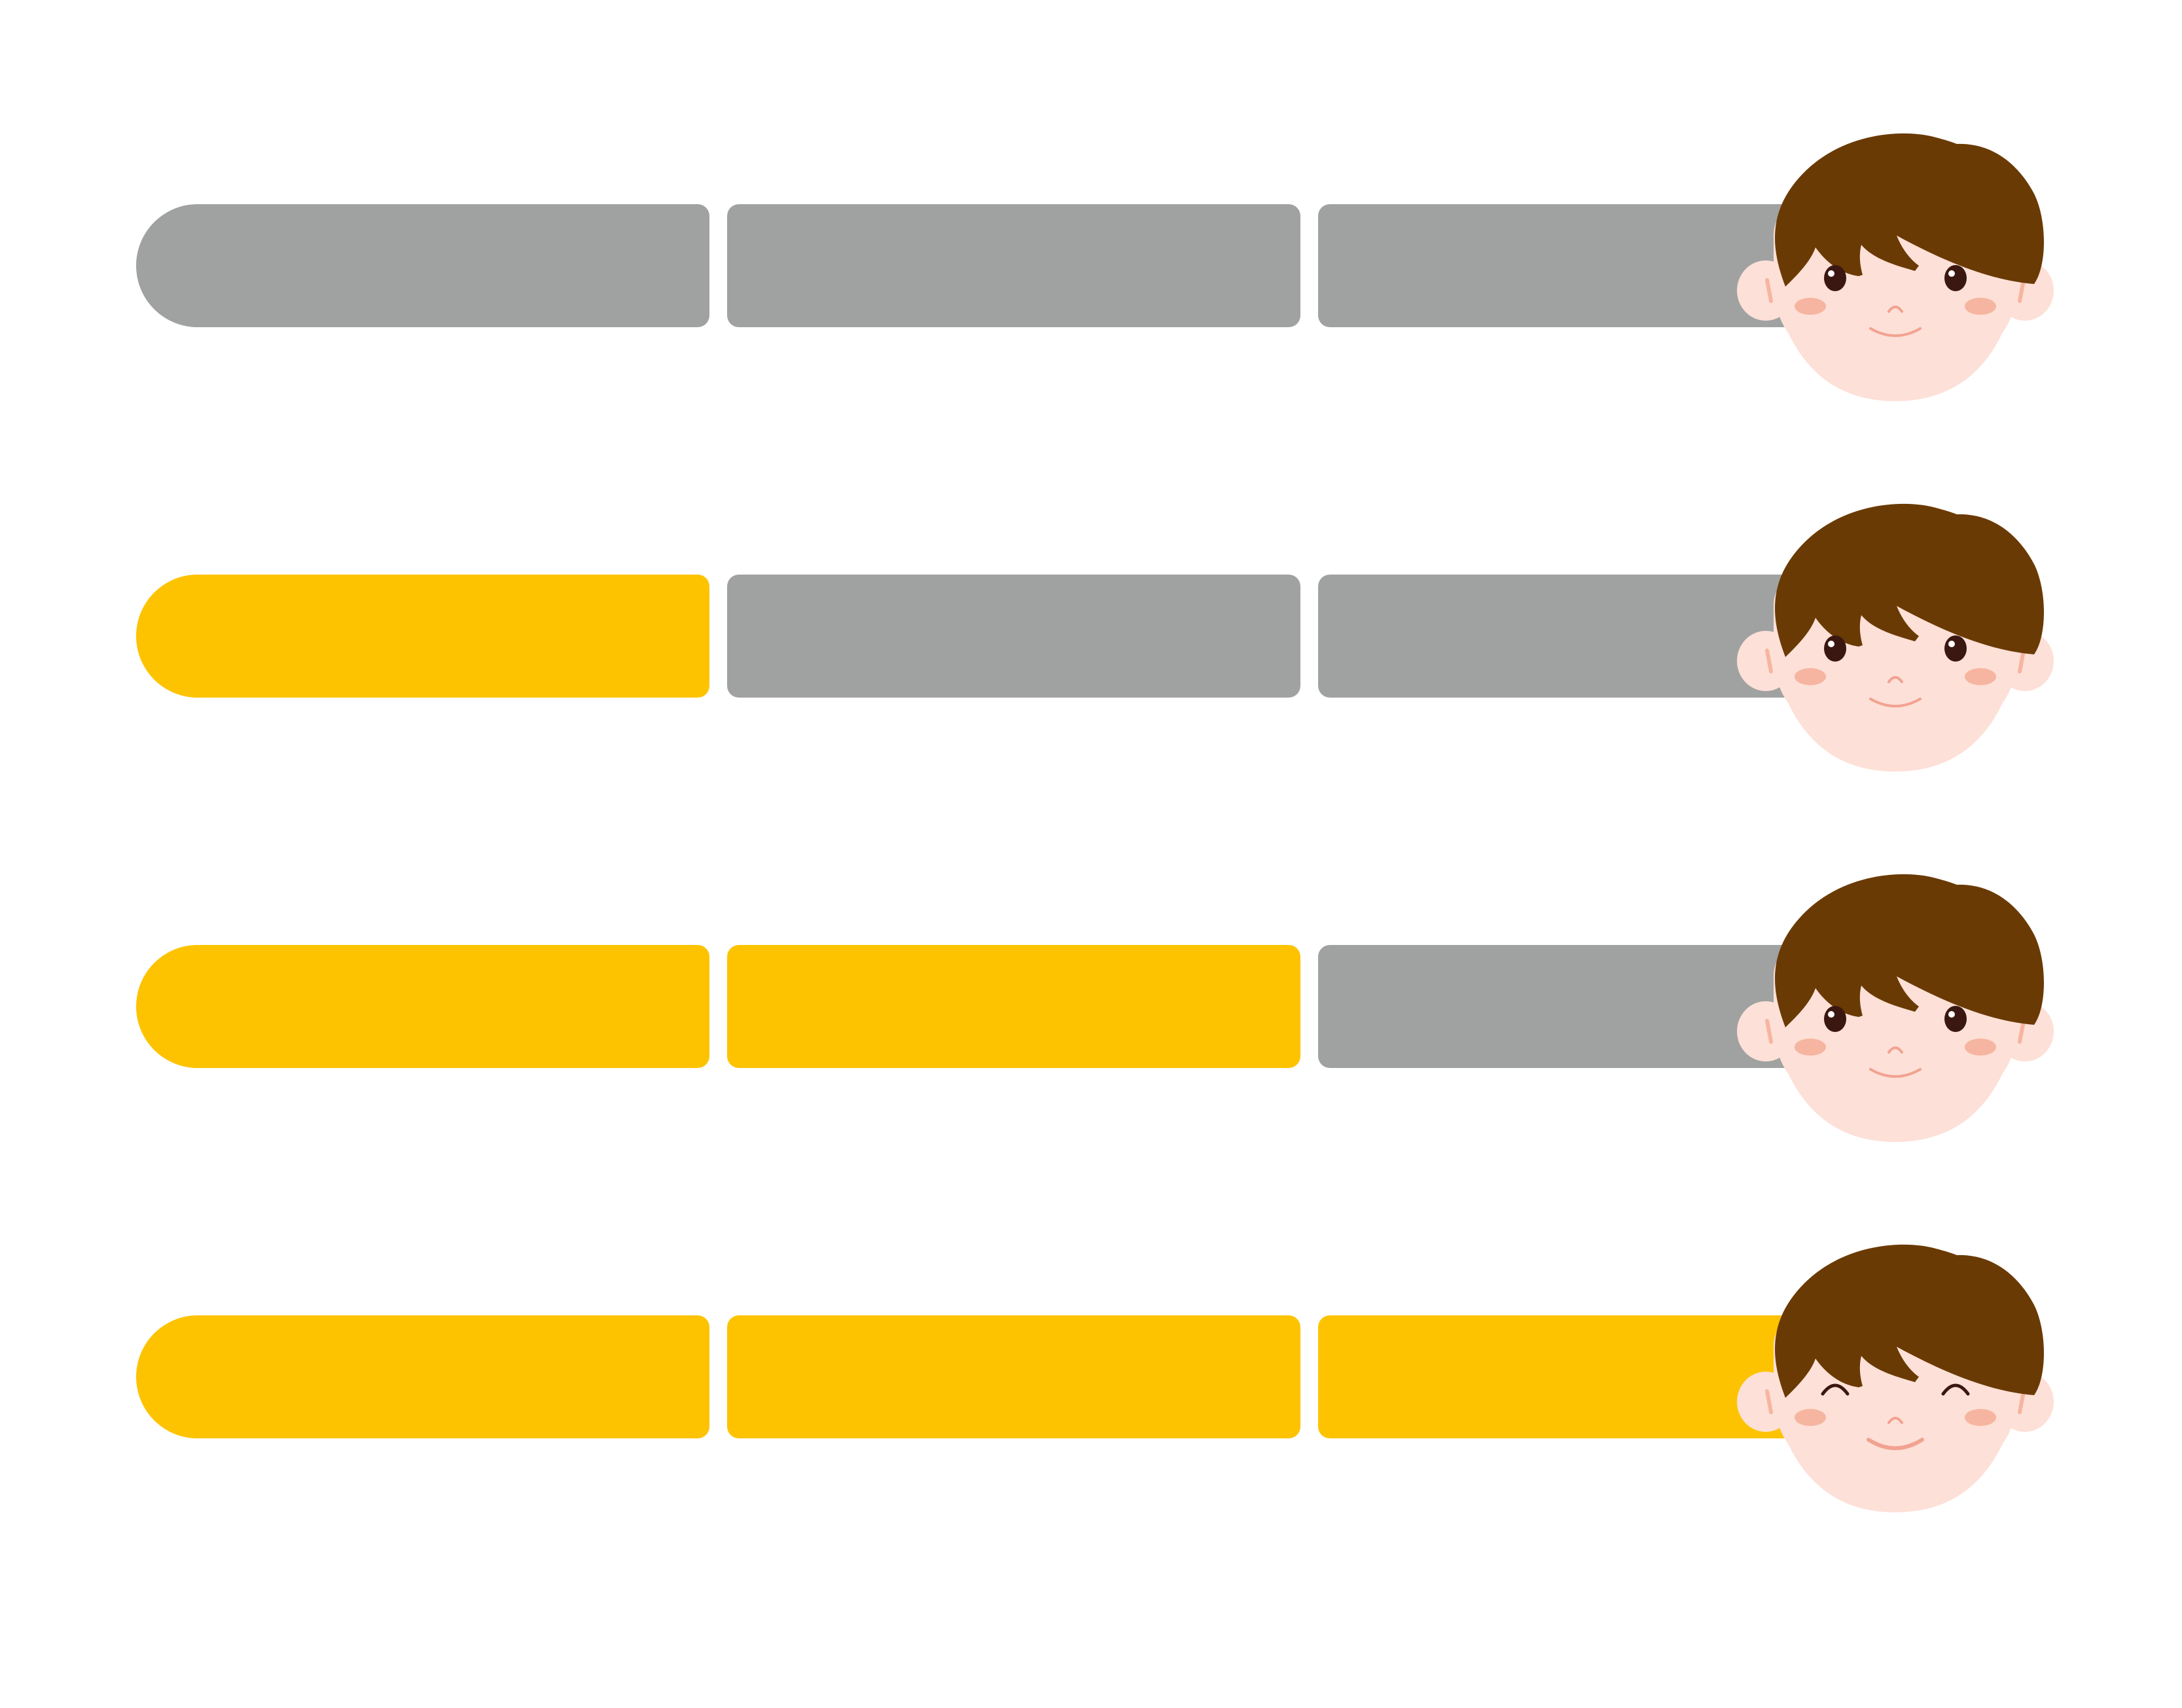 Image resolution: width=2182 pixels, height=1708 pixels. I want to click on happy-boy-face-icon, so click(1895, 1378).